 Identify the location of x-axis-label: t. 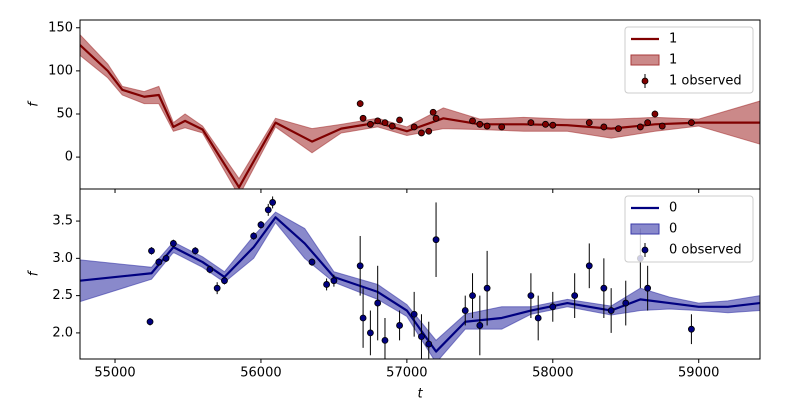
(420, 393).